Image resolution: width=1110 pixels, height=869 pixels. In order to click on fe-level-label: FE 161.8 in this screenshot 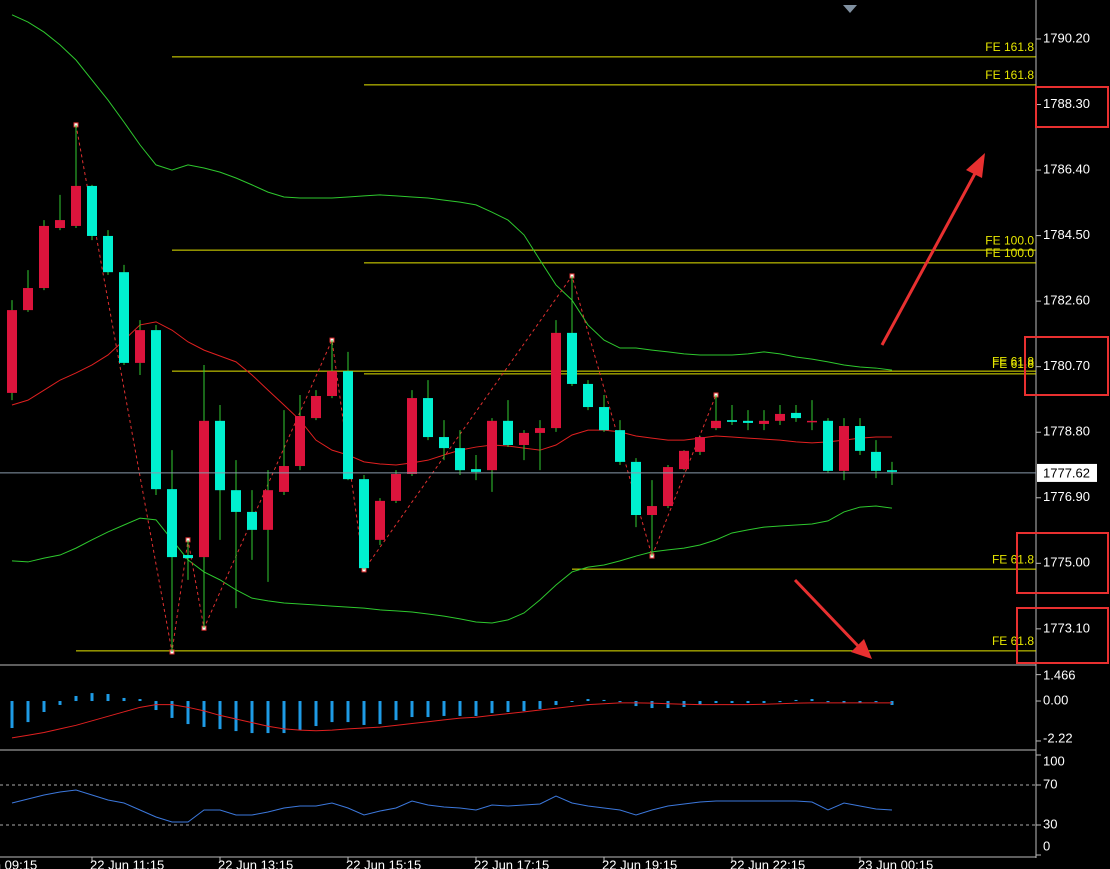, I will do `click(1009, 47)`.